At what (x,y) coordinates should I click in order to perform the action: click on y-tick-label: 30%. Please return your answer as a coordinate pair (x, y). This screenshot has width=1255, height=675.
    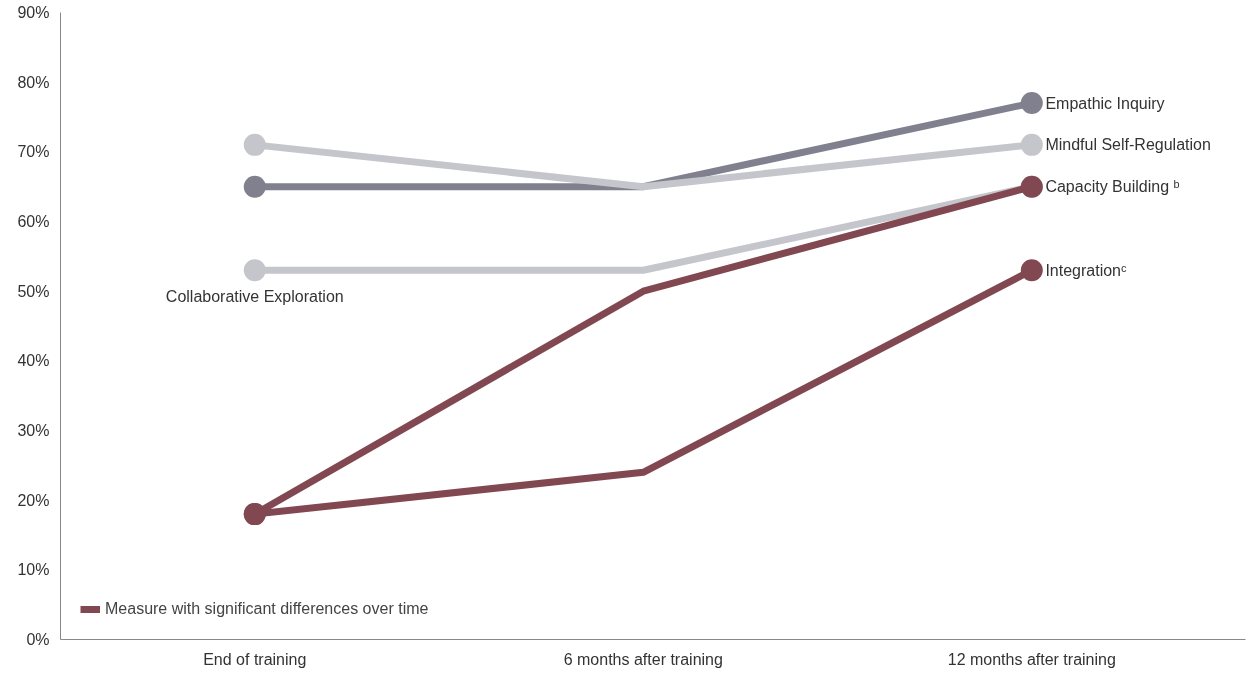
    Looking at the image, I should click on (33, 430).